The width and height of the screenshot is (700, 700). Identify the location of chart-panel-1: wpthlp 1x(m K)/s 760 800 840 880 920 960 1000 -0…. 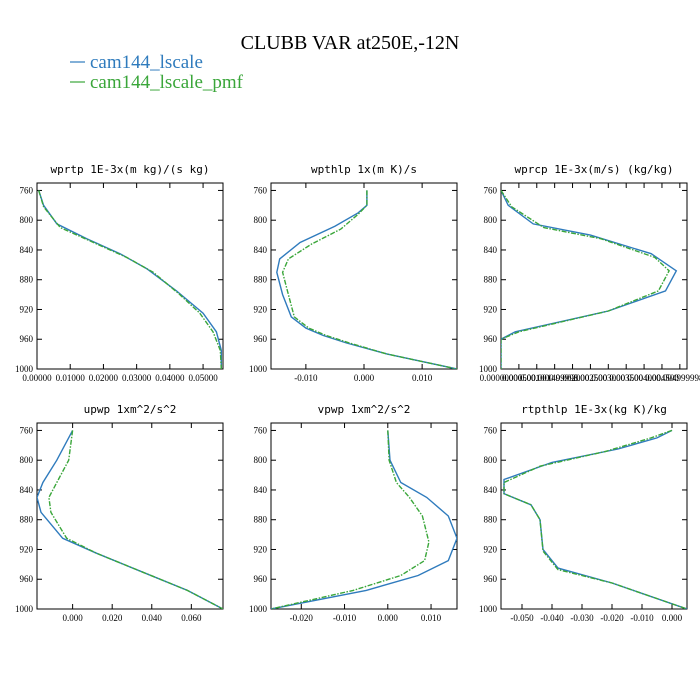
(353, 273).